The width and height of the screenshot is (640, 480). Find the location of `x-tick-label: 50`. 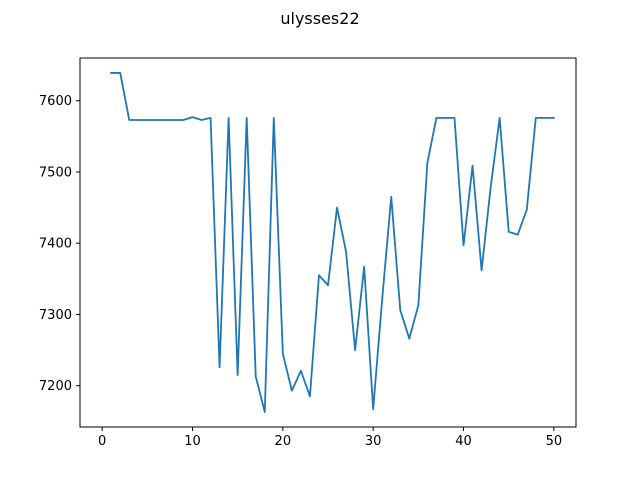

x-tick-label: 50 is located at coordinates (554, 441).